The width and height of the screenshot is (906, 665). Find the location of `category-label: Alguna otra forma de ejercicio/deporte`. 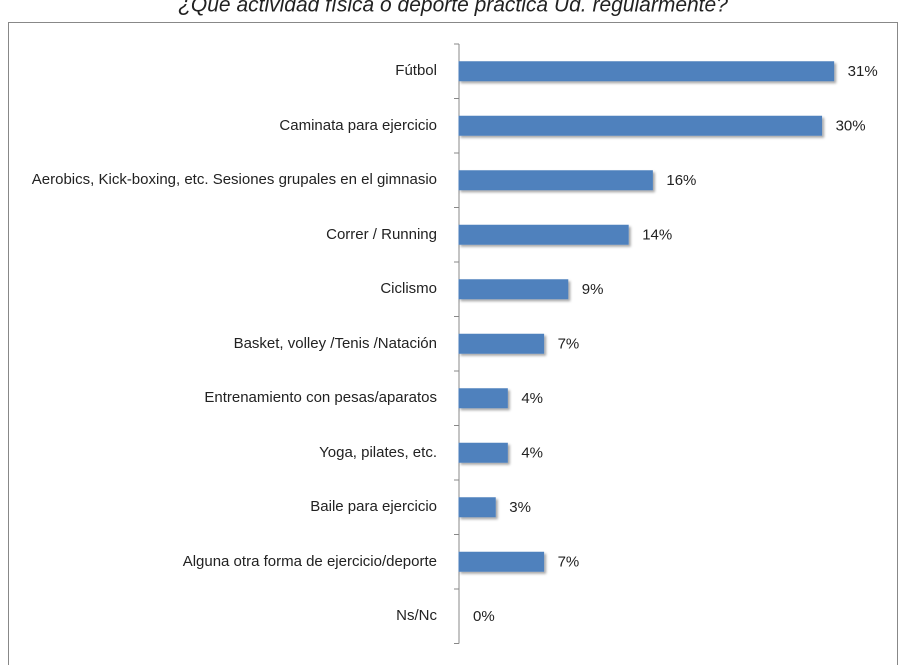

category-label: Alguna otra forma de ejercicio/deporte is located at coordinates (309, 561).